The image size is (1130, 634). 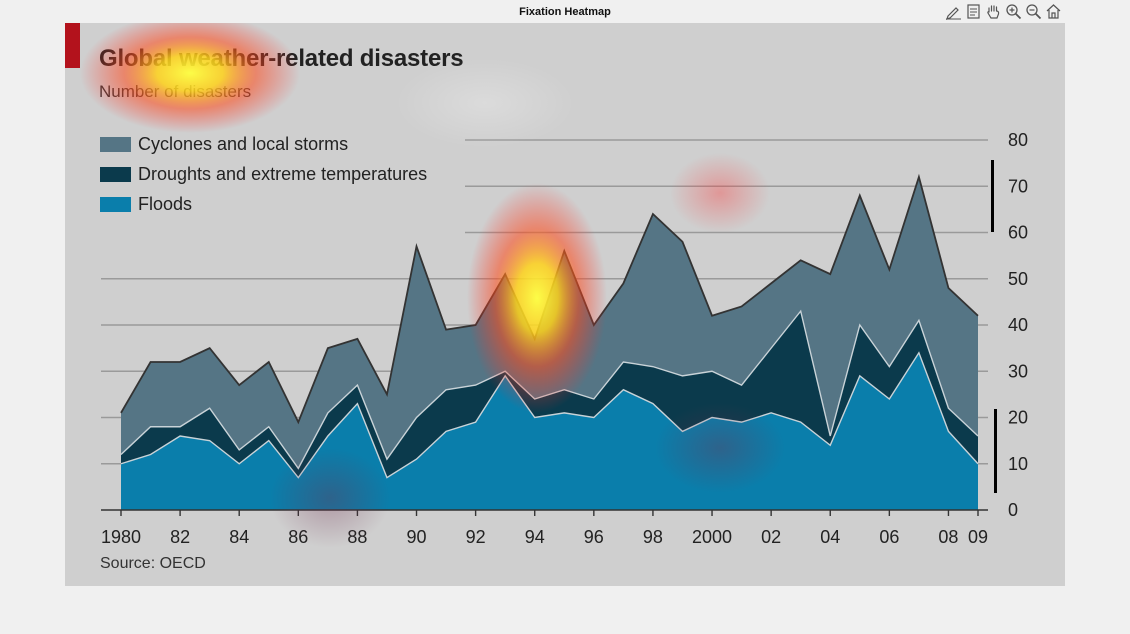 I want to click on x-tick-label: 06, so click(x=889, y=537).